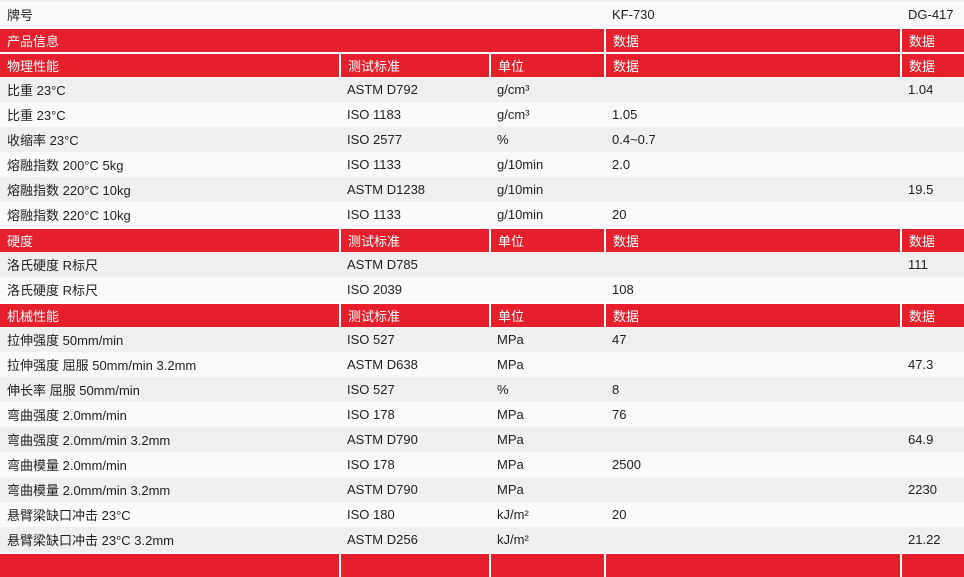  I want to click on test-standard: ISO 1183, so click(415, 114).